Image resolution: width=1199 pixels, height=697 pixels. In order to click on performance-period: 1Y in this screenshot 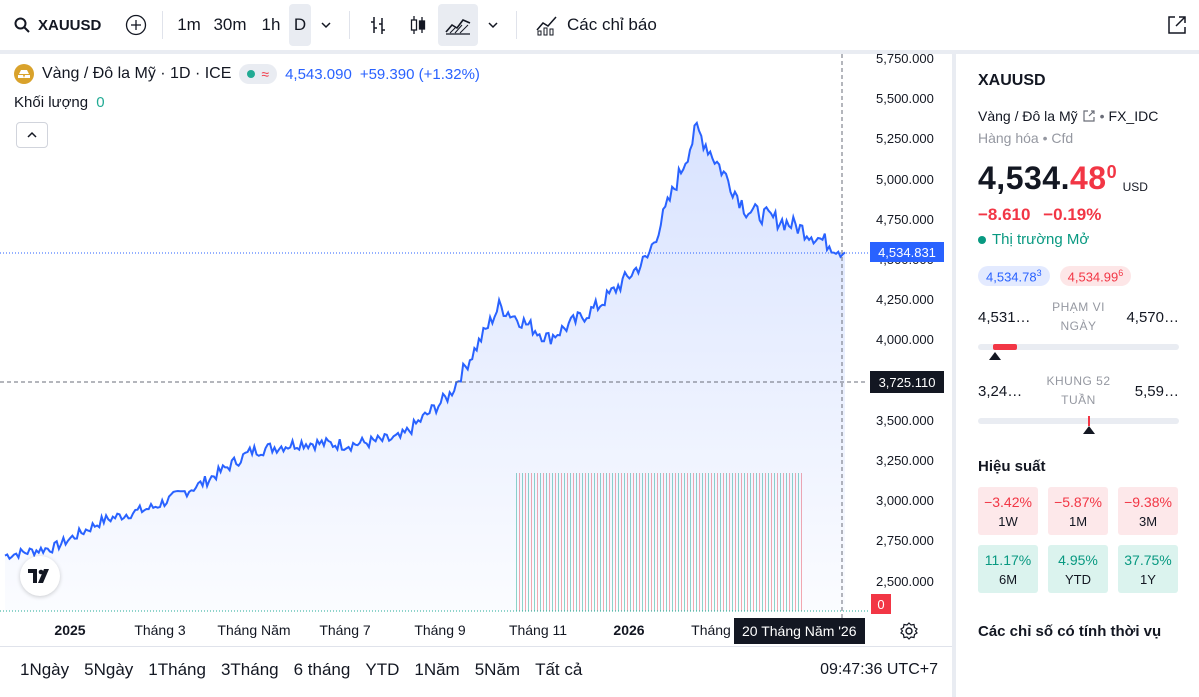, I will do `click(1148, 579)`.